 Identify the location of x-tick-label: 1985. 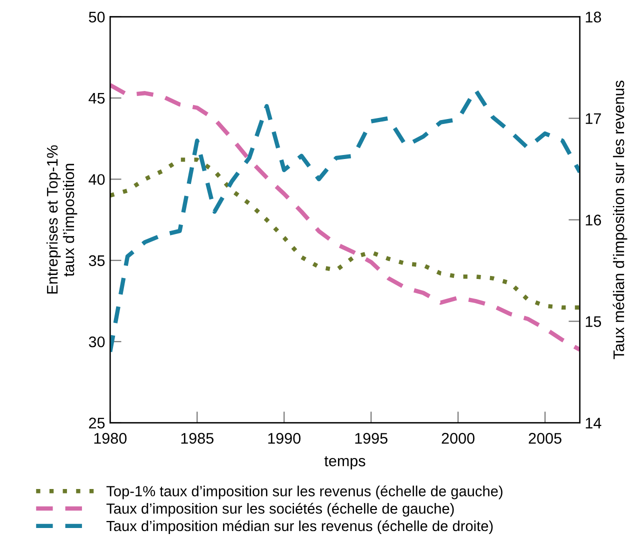
(197, 438).